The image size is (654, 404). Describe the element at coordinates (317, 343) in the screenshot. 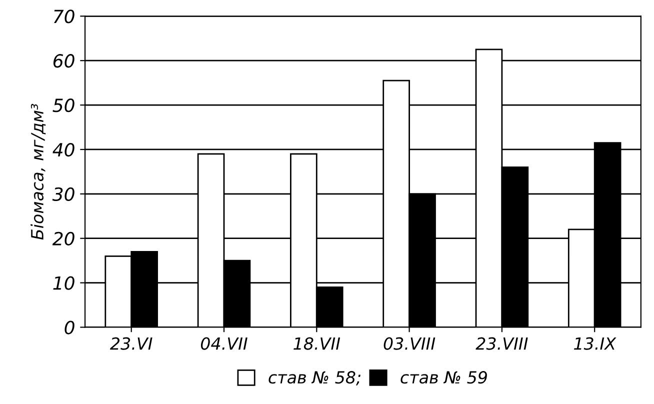

I see `x-tick-label: 18.VII` at that location.